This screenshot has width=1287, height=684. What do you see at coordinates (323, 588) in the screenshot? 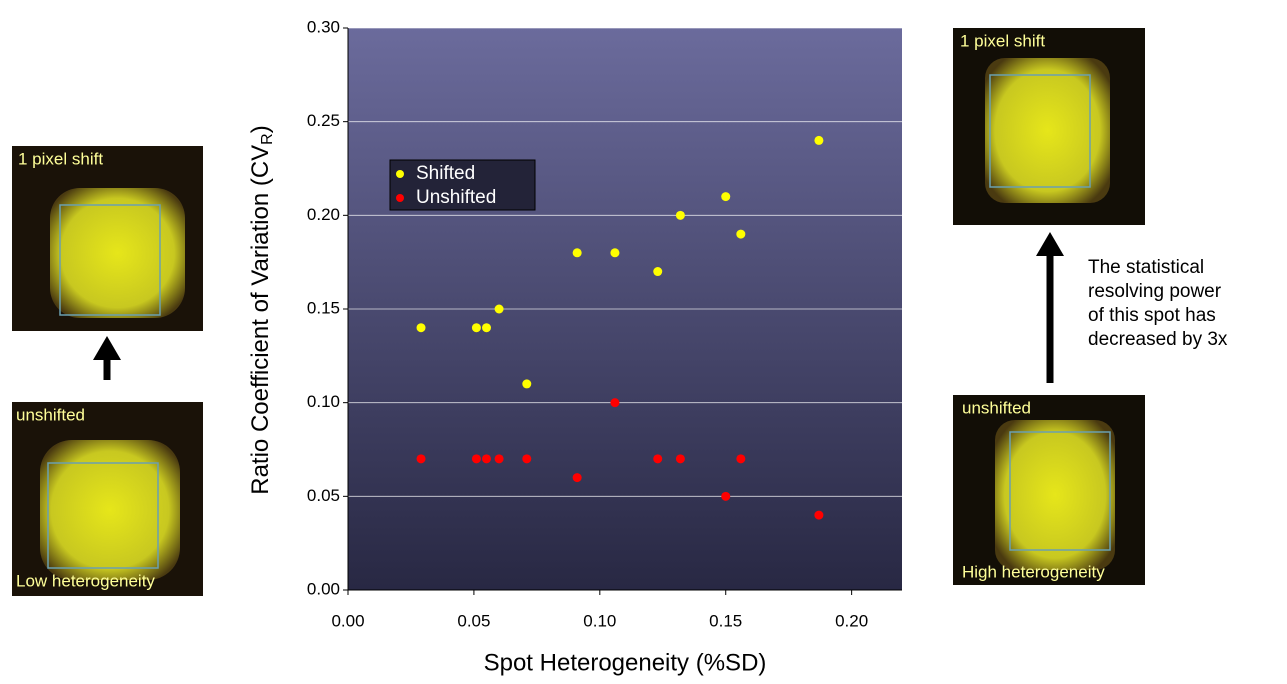
I see `y-tick-label: 0.00` at bounding box center [323, 588].